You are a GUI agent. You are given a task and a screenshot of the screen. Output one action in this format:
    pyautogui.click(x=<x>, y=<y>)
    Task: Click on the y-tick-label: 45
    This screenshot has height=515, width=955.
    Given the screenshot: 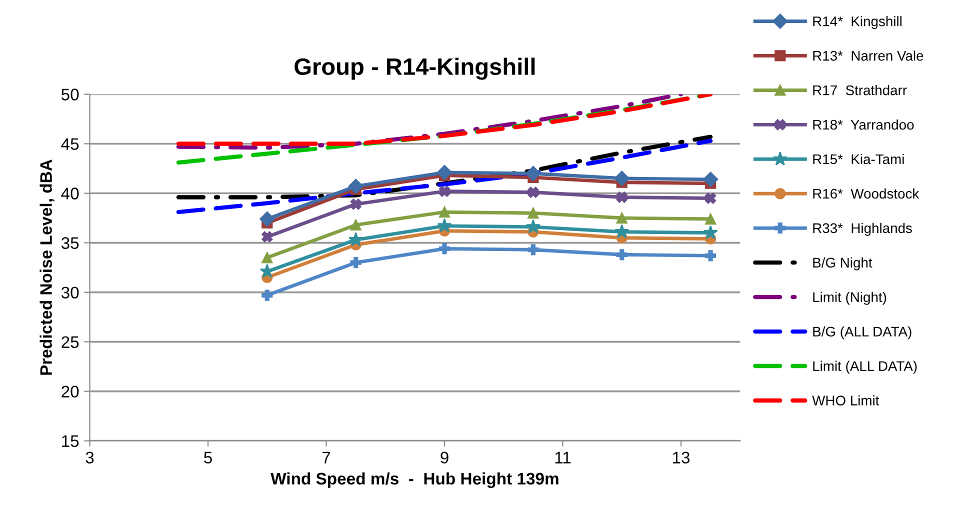 What is the action you would take?
    pyautogui.click(x=70, y=144)
    